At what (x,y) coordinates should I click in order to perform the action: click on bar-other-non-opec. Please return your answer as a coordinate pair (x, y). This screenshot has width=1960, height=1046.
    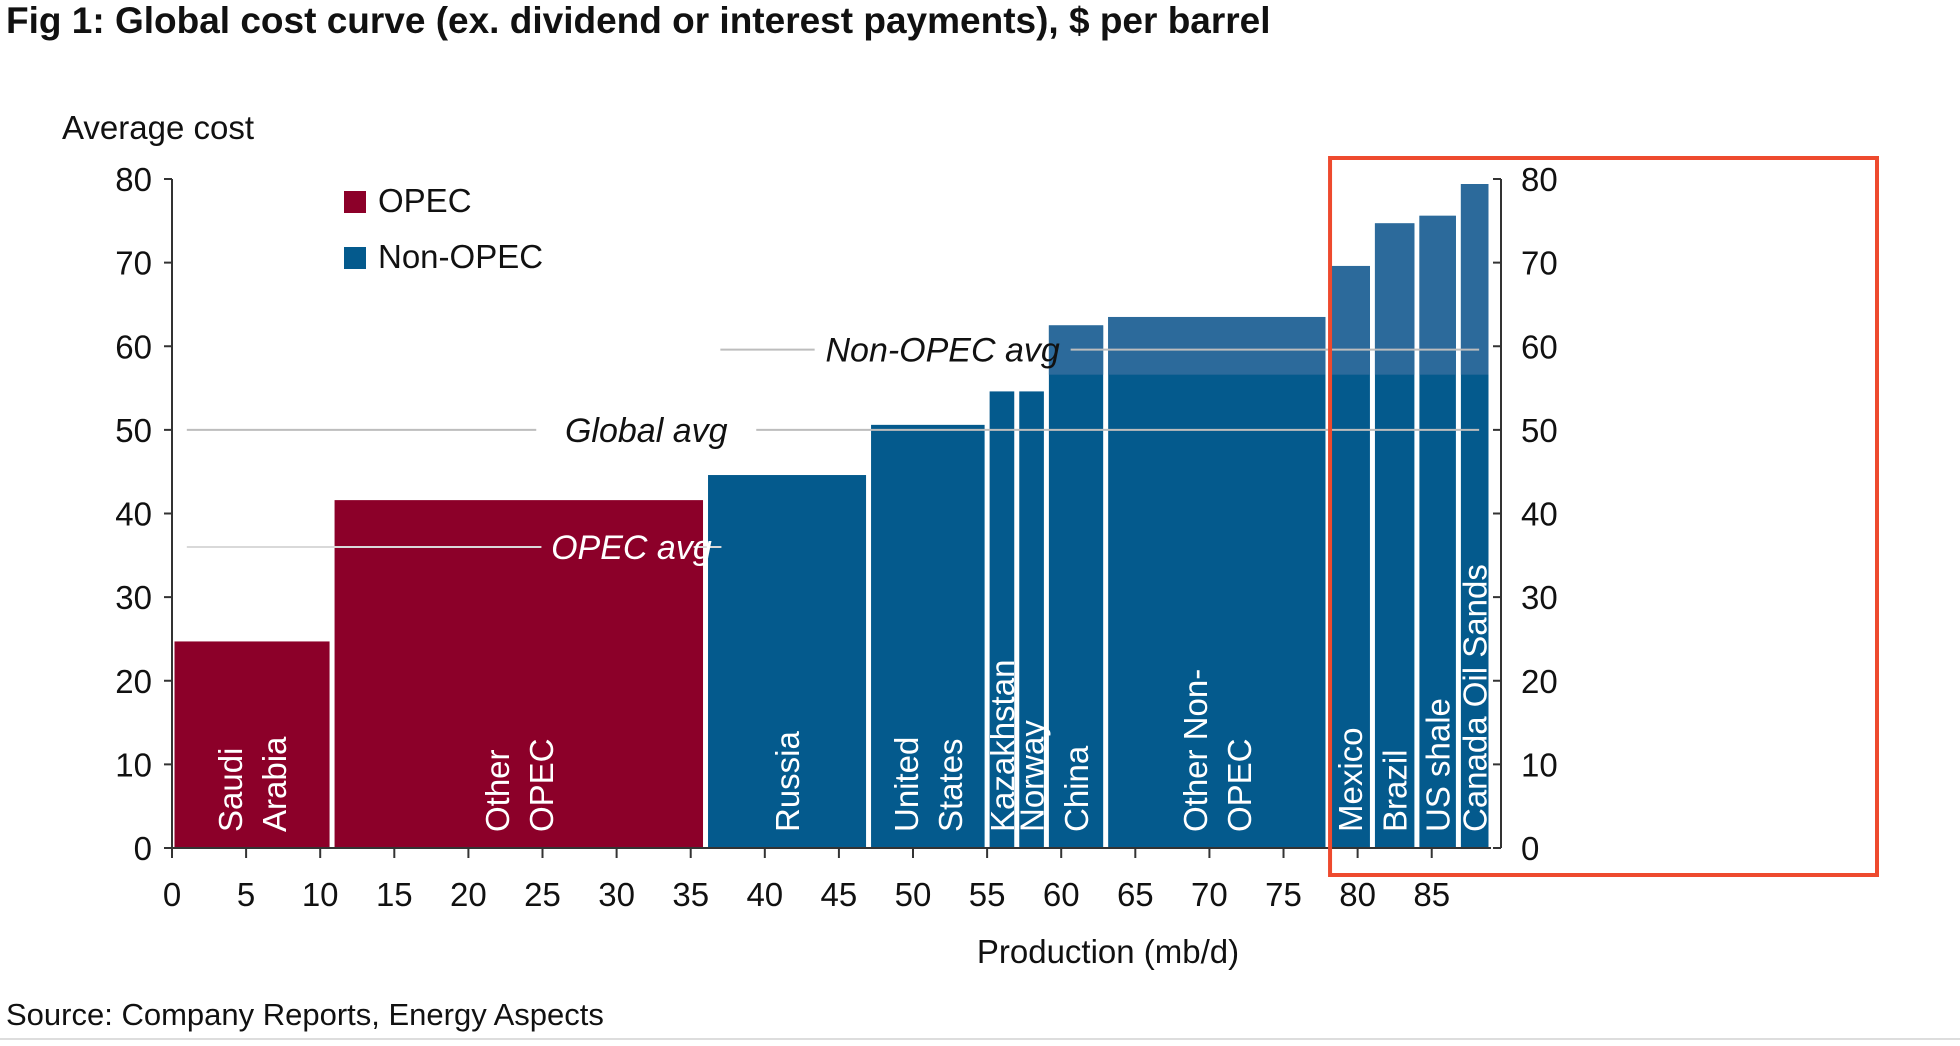
    Looking at the image, I should click on (1217, 581).